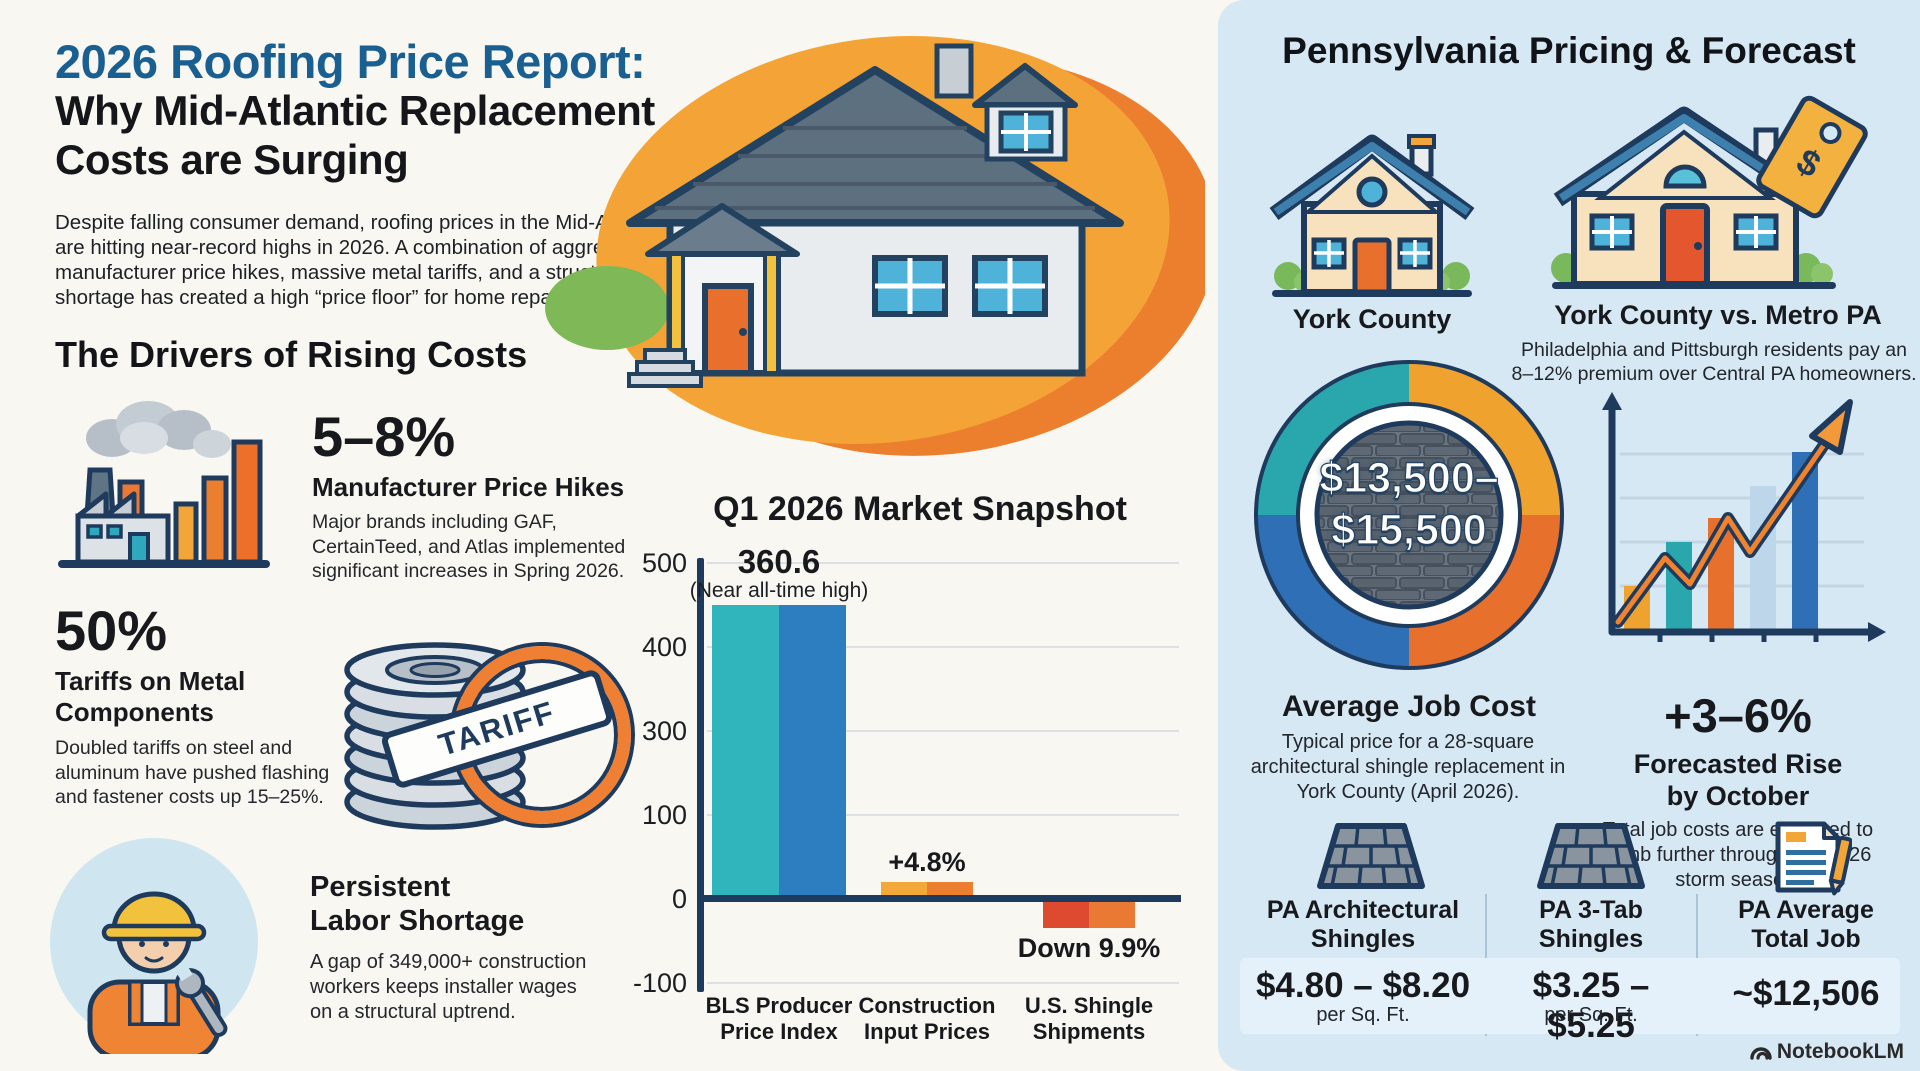 This screenshot has width=1920, height=1071. I want to click on y-tick-label: 100, so click(664, 815).